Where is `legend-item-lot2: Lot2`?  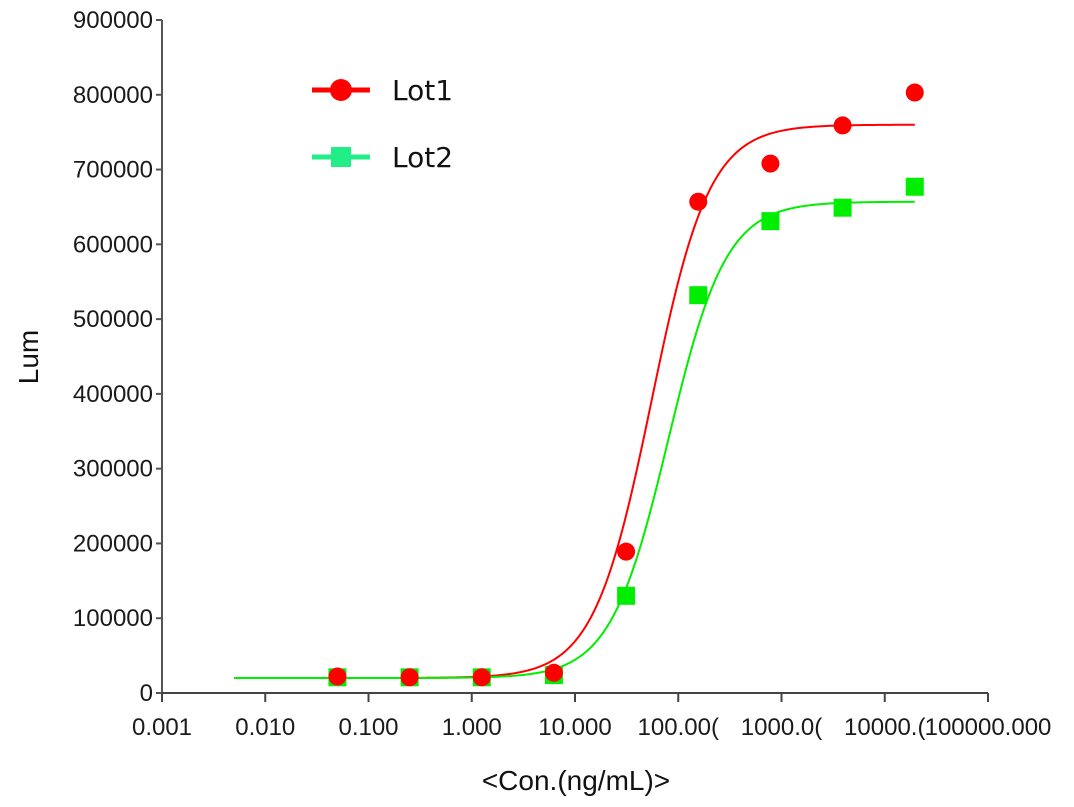
legend-item-lot2: Lot2 is located at coordinates (382, 157).